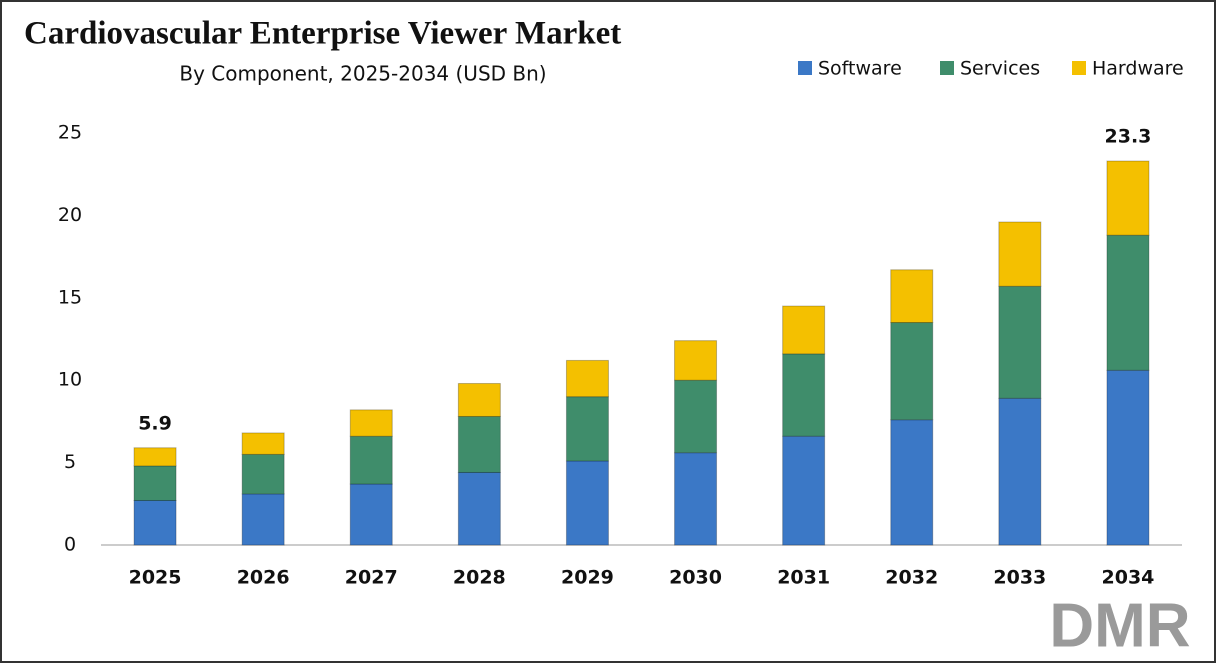 The height and width of the screenshot is (663, 1216). I want to click on x-tick-label: 2031, so click(803, 578).